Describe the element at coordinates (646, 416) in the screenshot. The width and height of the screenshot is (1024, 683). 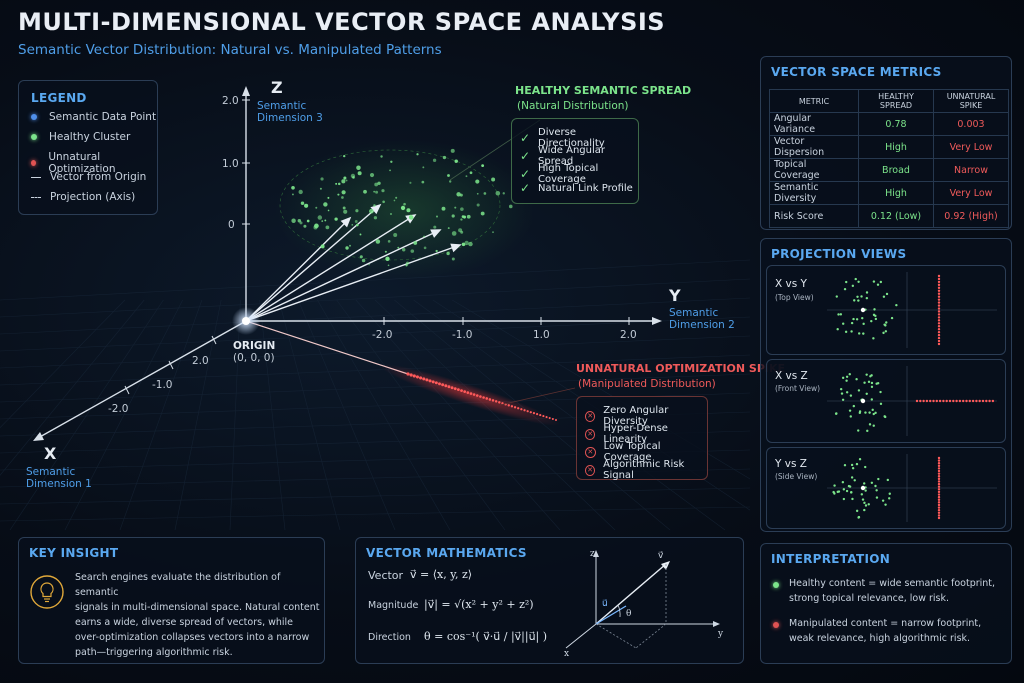
I see `checklist-item: ✕ Zero Angular Diversity` at that location.